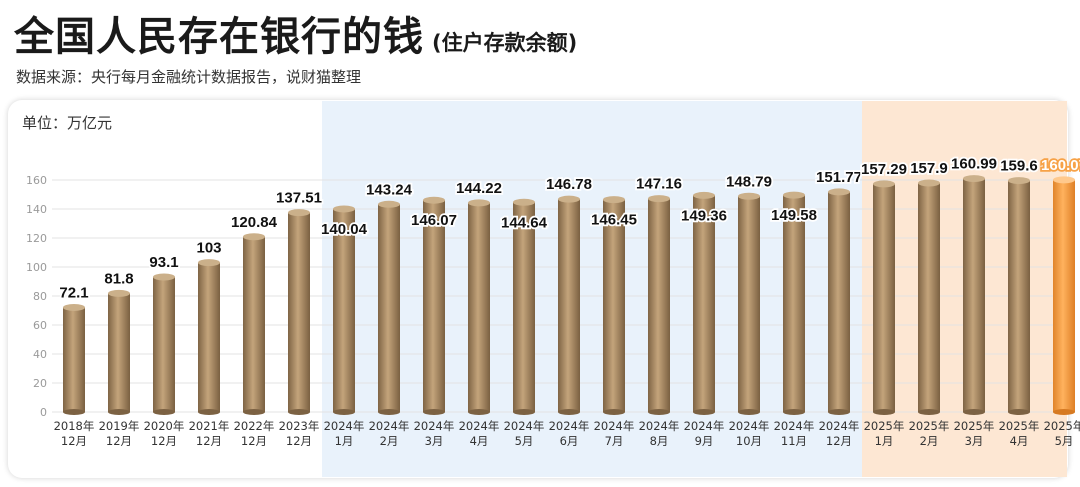  Describe the element at coordinates (164, 426) in the screenshot. I see `xtick-label-year: 2020年` at that location.